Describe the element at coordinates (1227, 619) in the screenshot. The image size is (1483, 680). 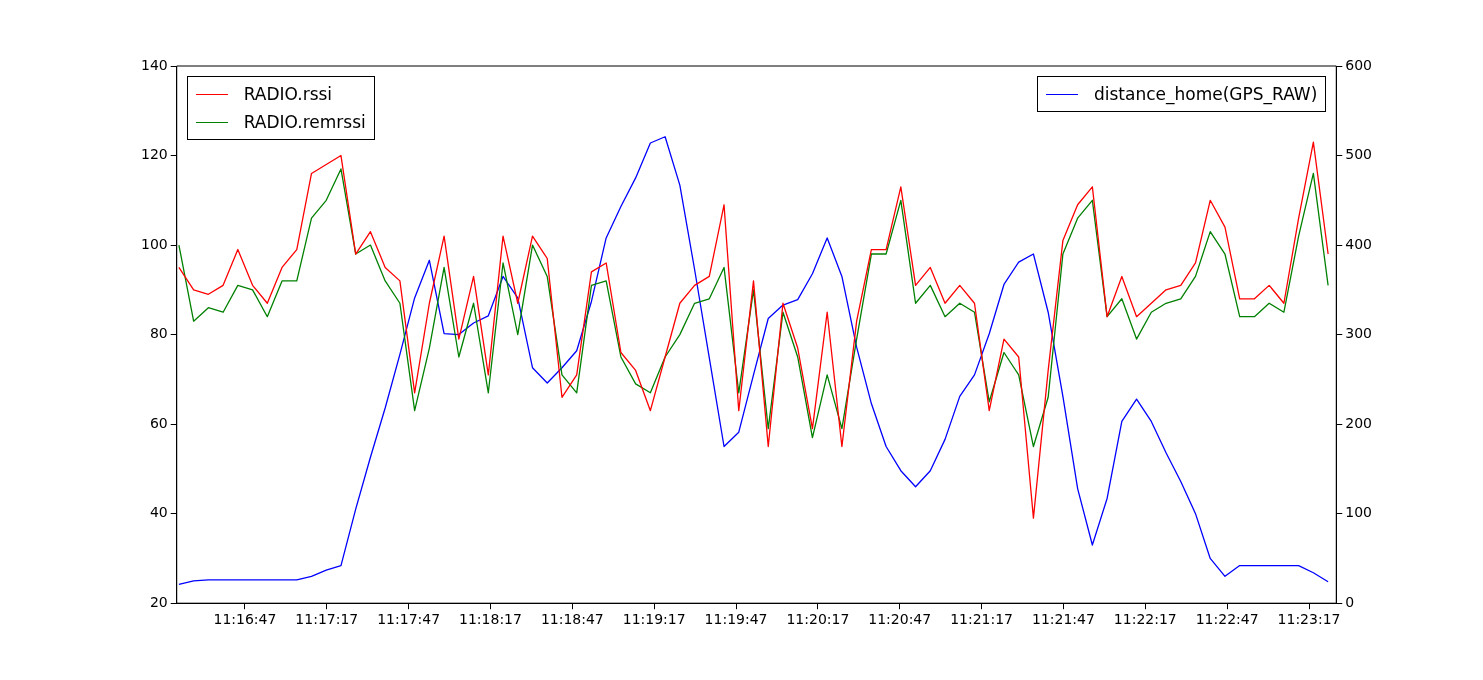
I see `x-tick-label: 11:22:47` at that location.